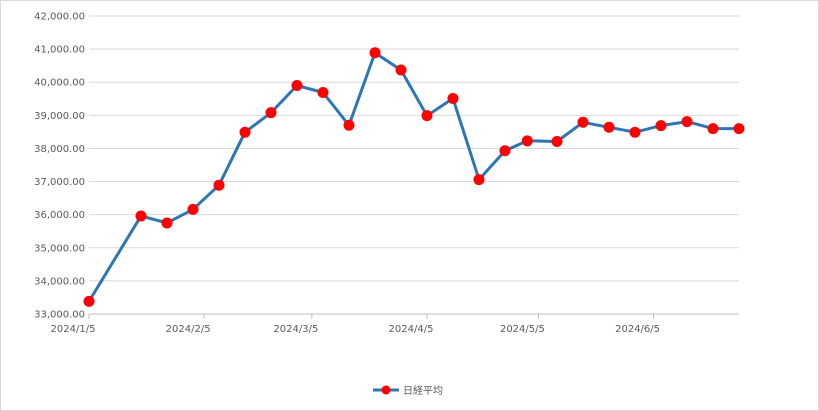 The image size is (819, 411). Describe the element at coordinates (637, 329) in the screenshot. I see `x-tick-label: 2024/6/5` at that location.